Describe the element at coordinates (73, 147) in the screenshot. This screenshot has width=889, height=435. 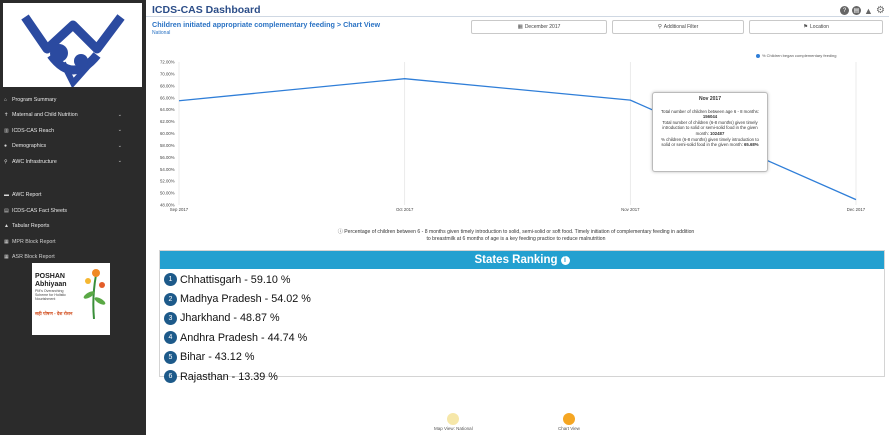
I see `sidebar-item-demographics: ● Demographics ⌄` at that location.